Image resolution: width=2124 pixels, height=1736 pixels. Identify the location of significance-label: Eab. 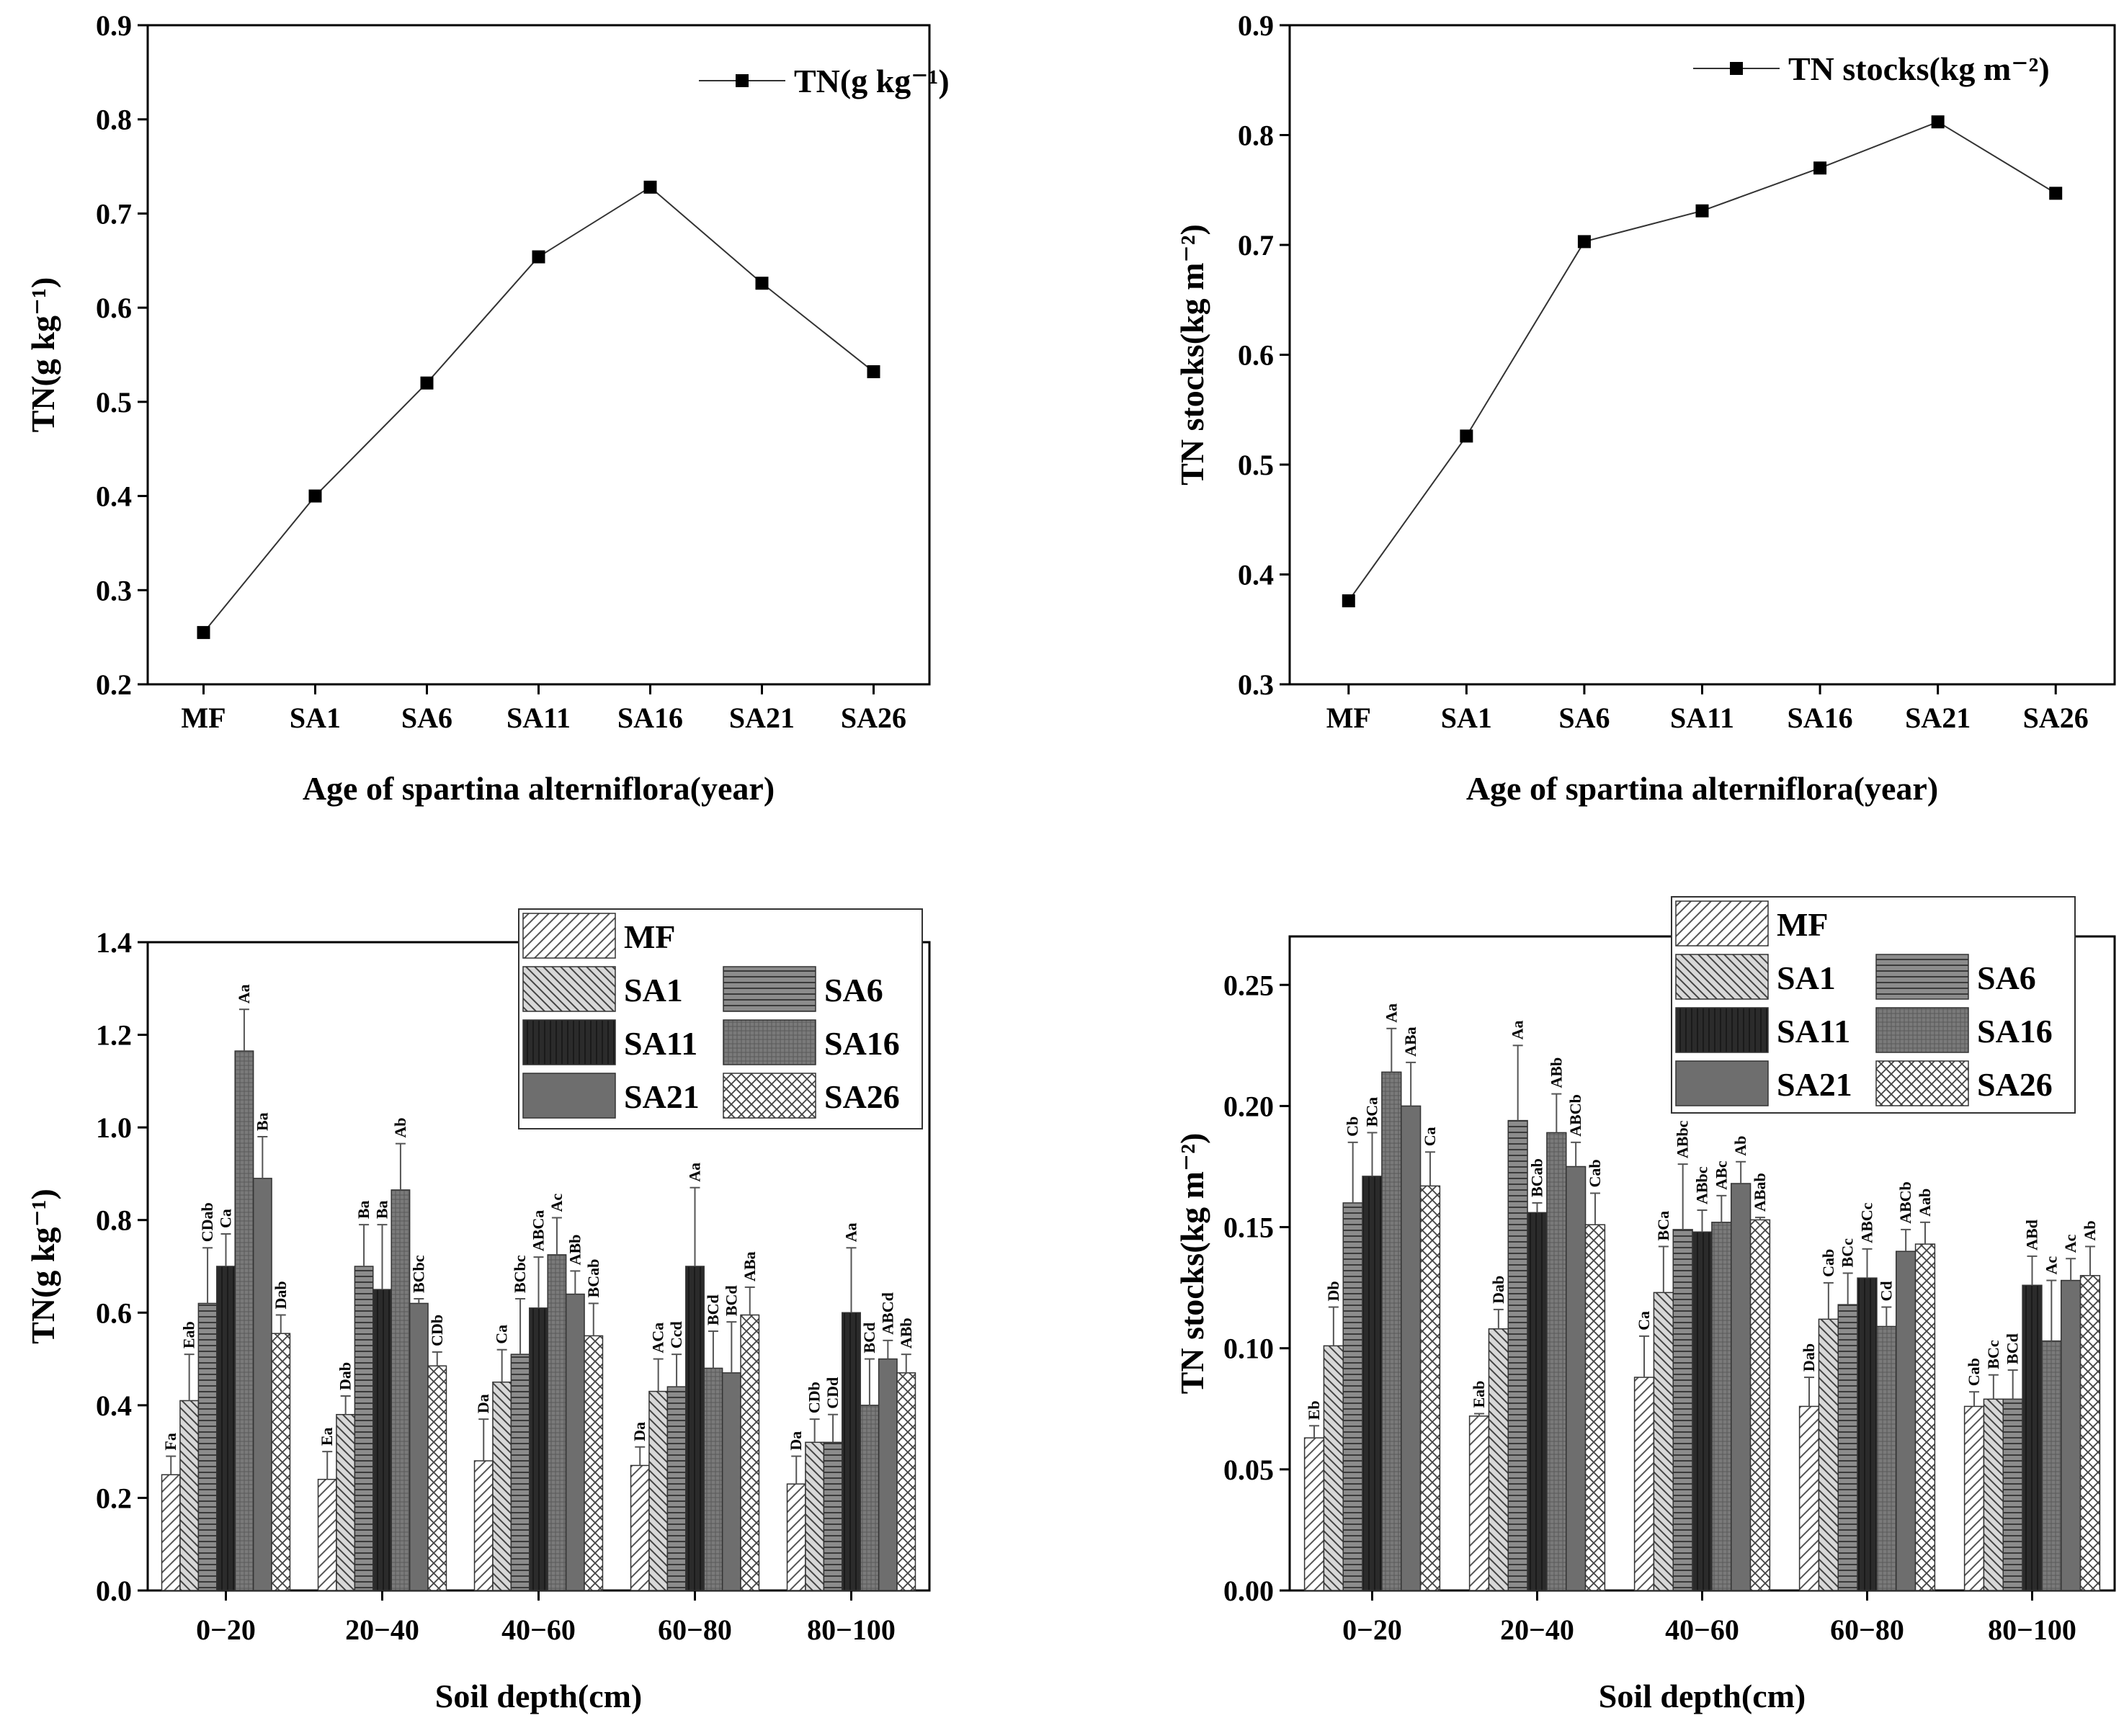
(189, 1334).